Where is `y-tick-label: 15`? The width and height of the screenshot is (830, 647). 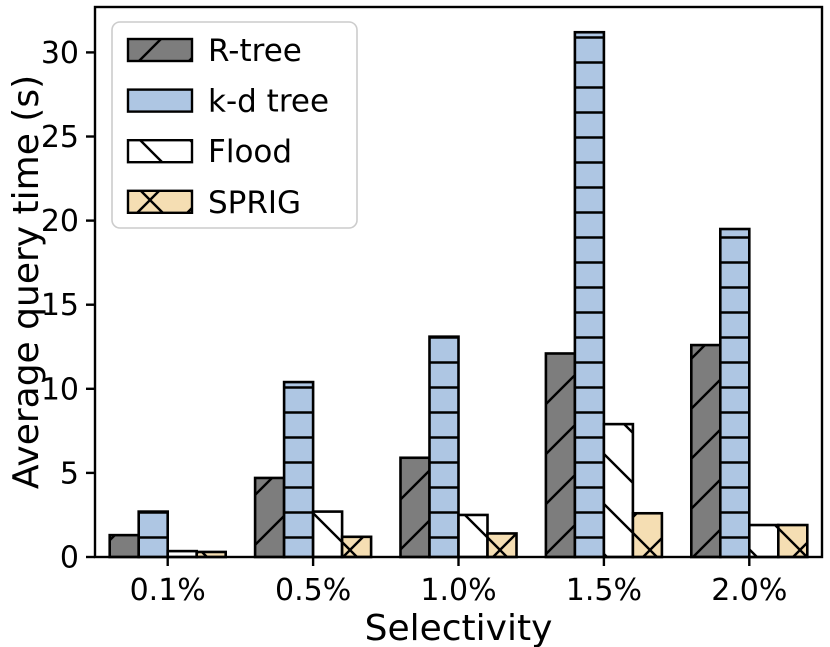
y-tick-label: 15 is located at coordinates (60, 305).